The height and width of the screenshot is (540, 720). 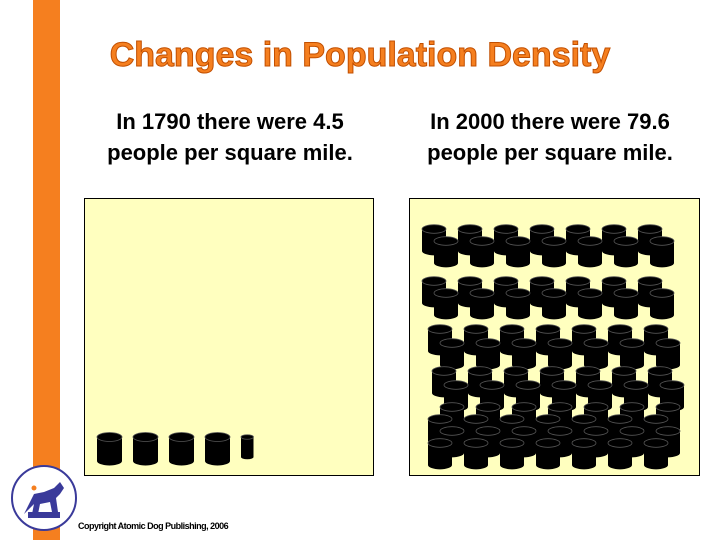 What do you see at coordinates (44, 498) in the screenshot?
I see `atomic-dog-logo-icon` at bounding box center [44, 498].